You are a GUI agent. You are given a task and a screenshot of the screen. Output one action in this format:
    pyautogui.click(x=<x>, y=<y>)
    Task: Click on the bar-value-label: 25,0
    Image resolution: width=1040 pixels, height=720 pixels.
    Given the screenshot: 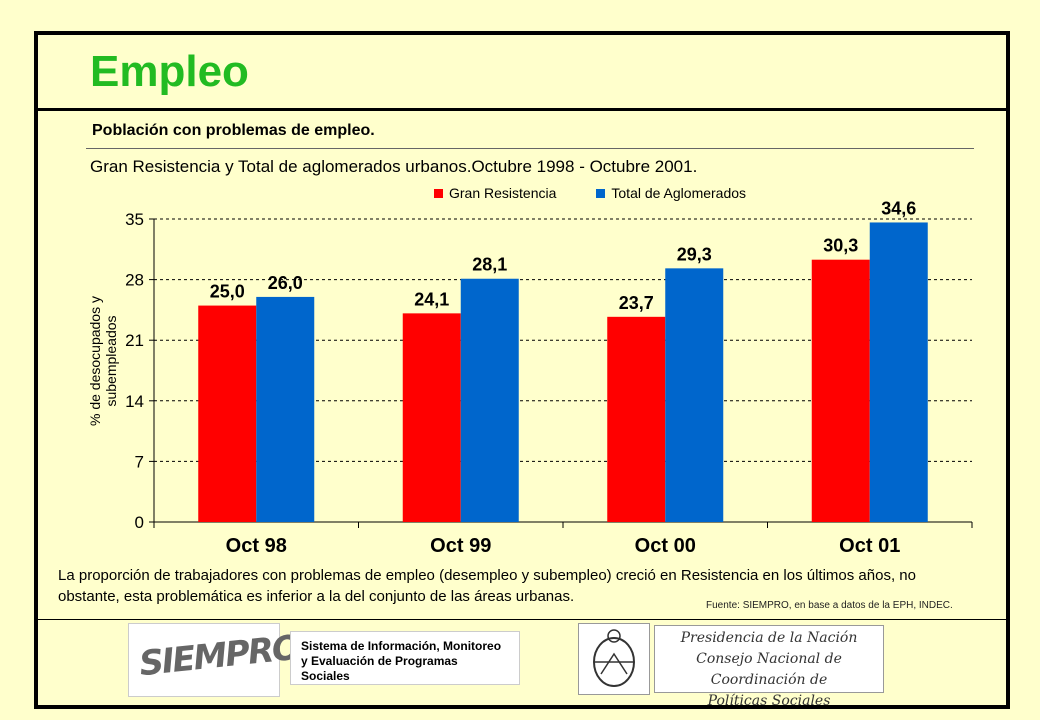 What is the action you would take?
    pyautogui.click(x=227, y=292)
    